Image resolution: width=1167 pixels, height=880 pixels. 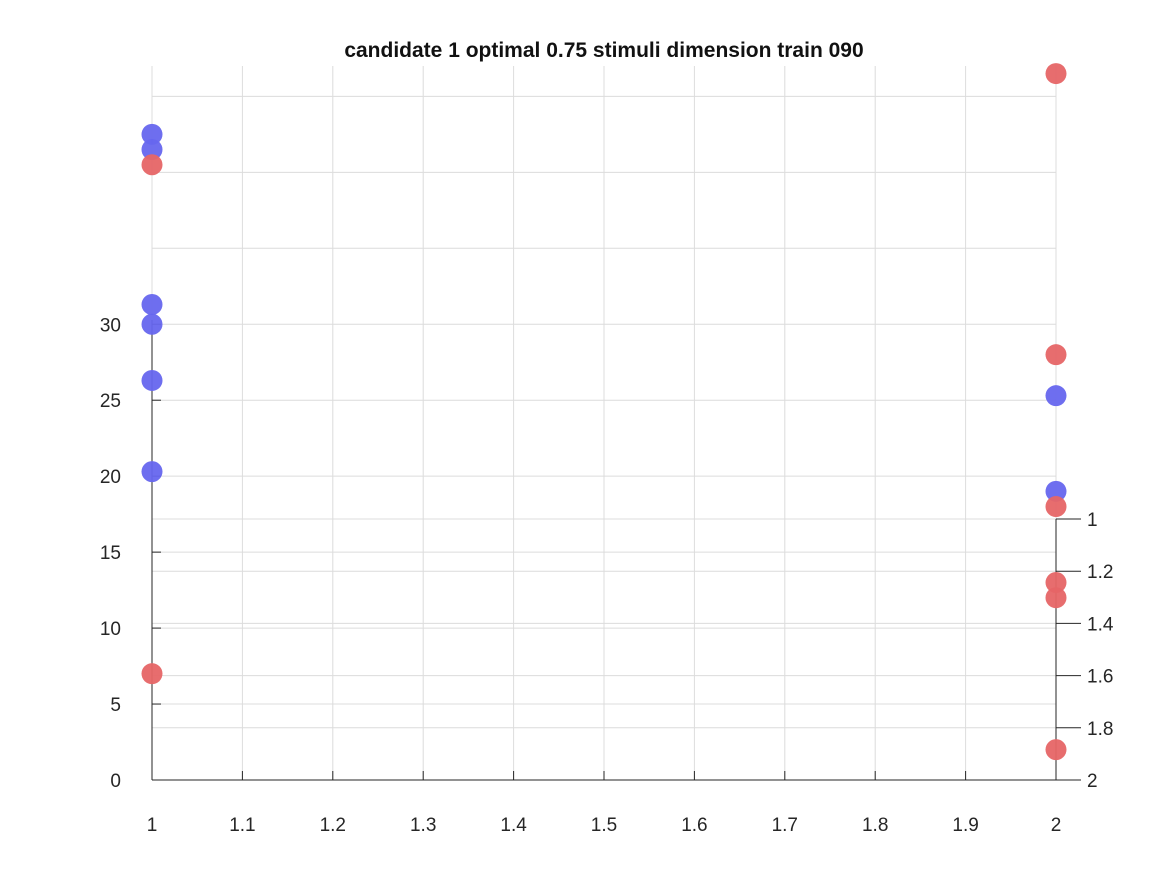 What do you see at coordinates (1100, 572) in the screenshot?
I see `right-y-tick-label: 1.2` at bounding box center [1100, 572].